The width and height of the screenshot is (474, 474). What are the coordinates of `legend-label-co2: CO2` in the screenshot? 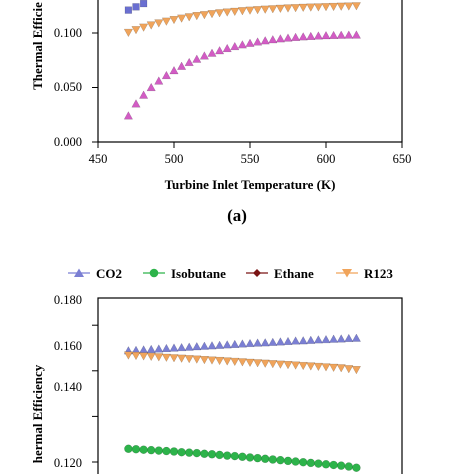 It's located at (109, 273).